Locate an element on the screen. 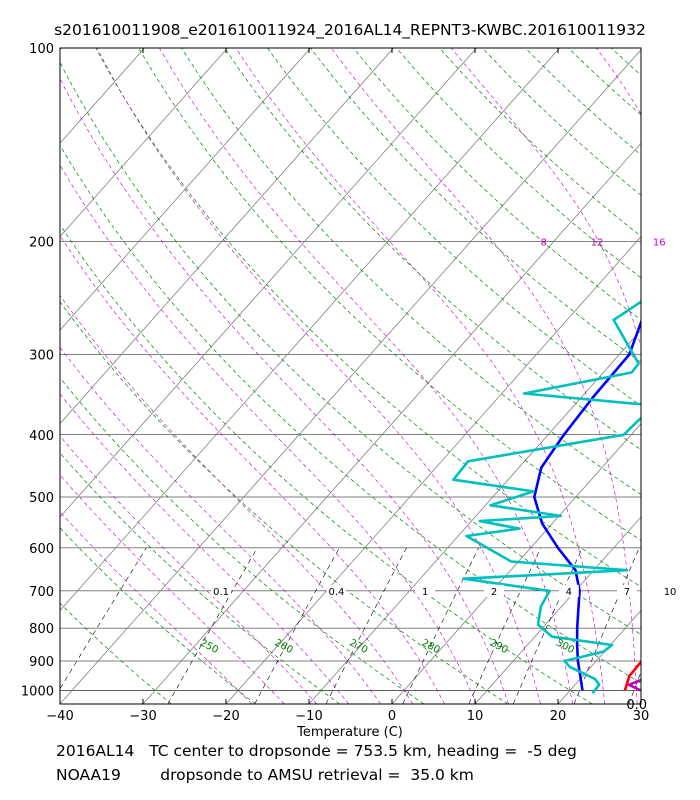 This screenshot has height=800, width=700. mixing-ratio-label: 0.4 is located at coordinates (336, 592).